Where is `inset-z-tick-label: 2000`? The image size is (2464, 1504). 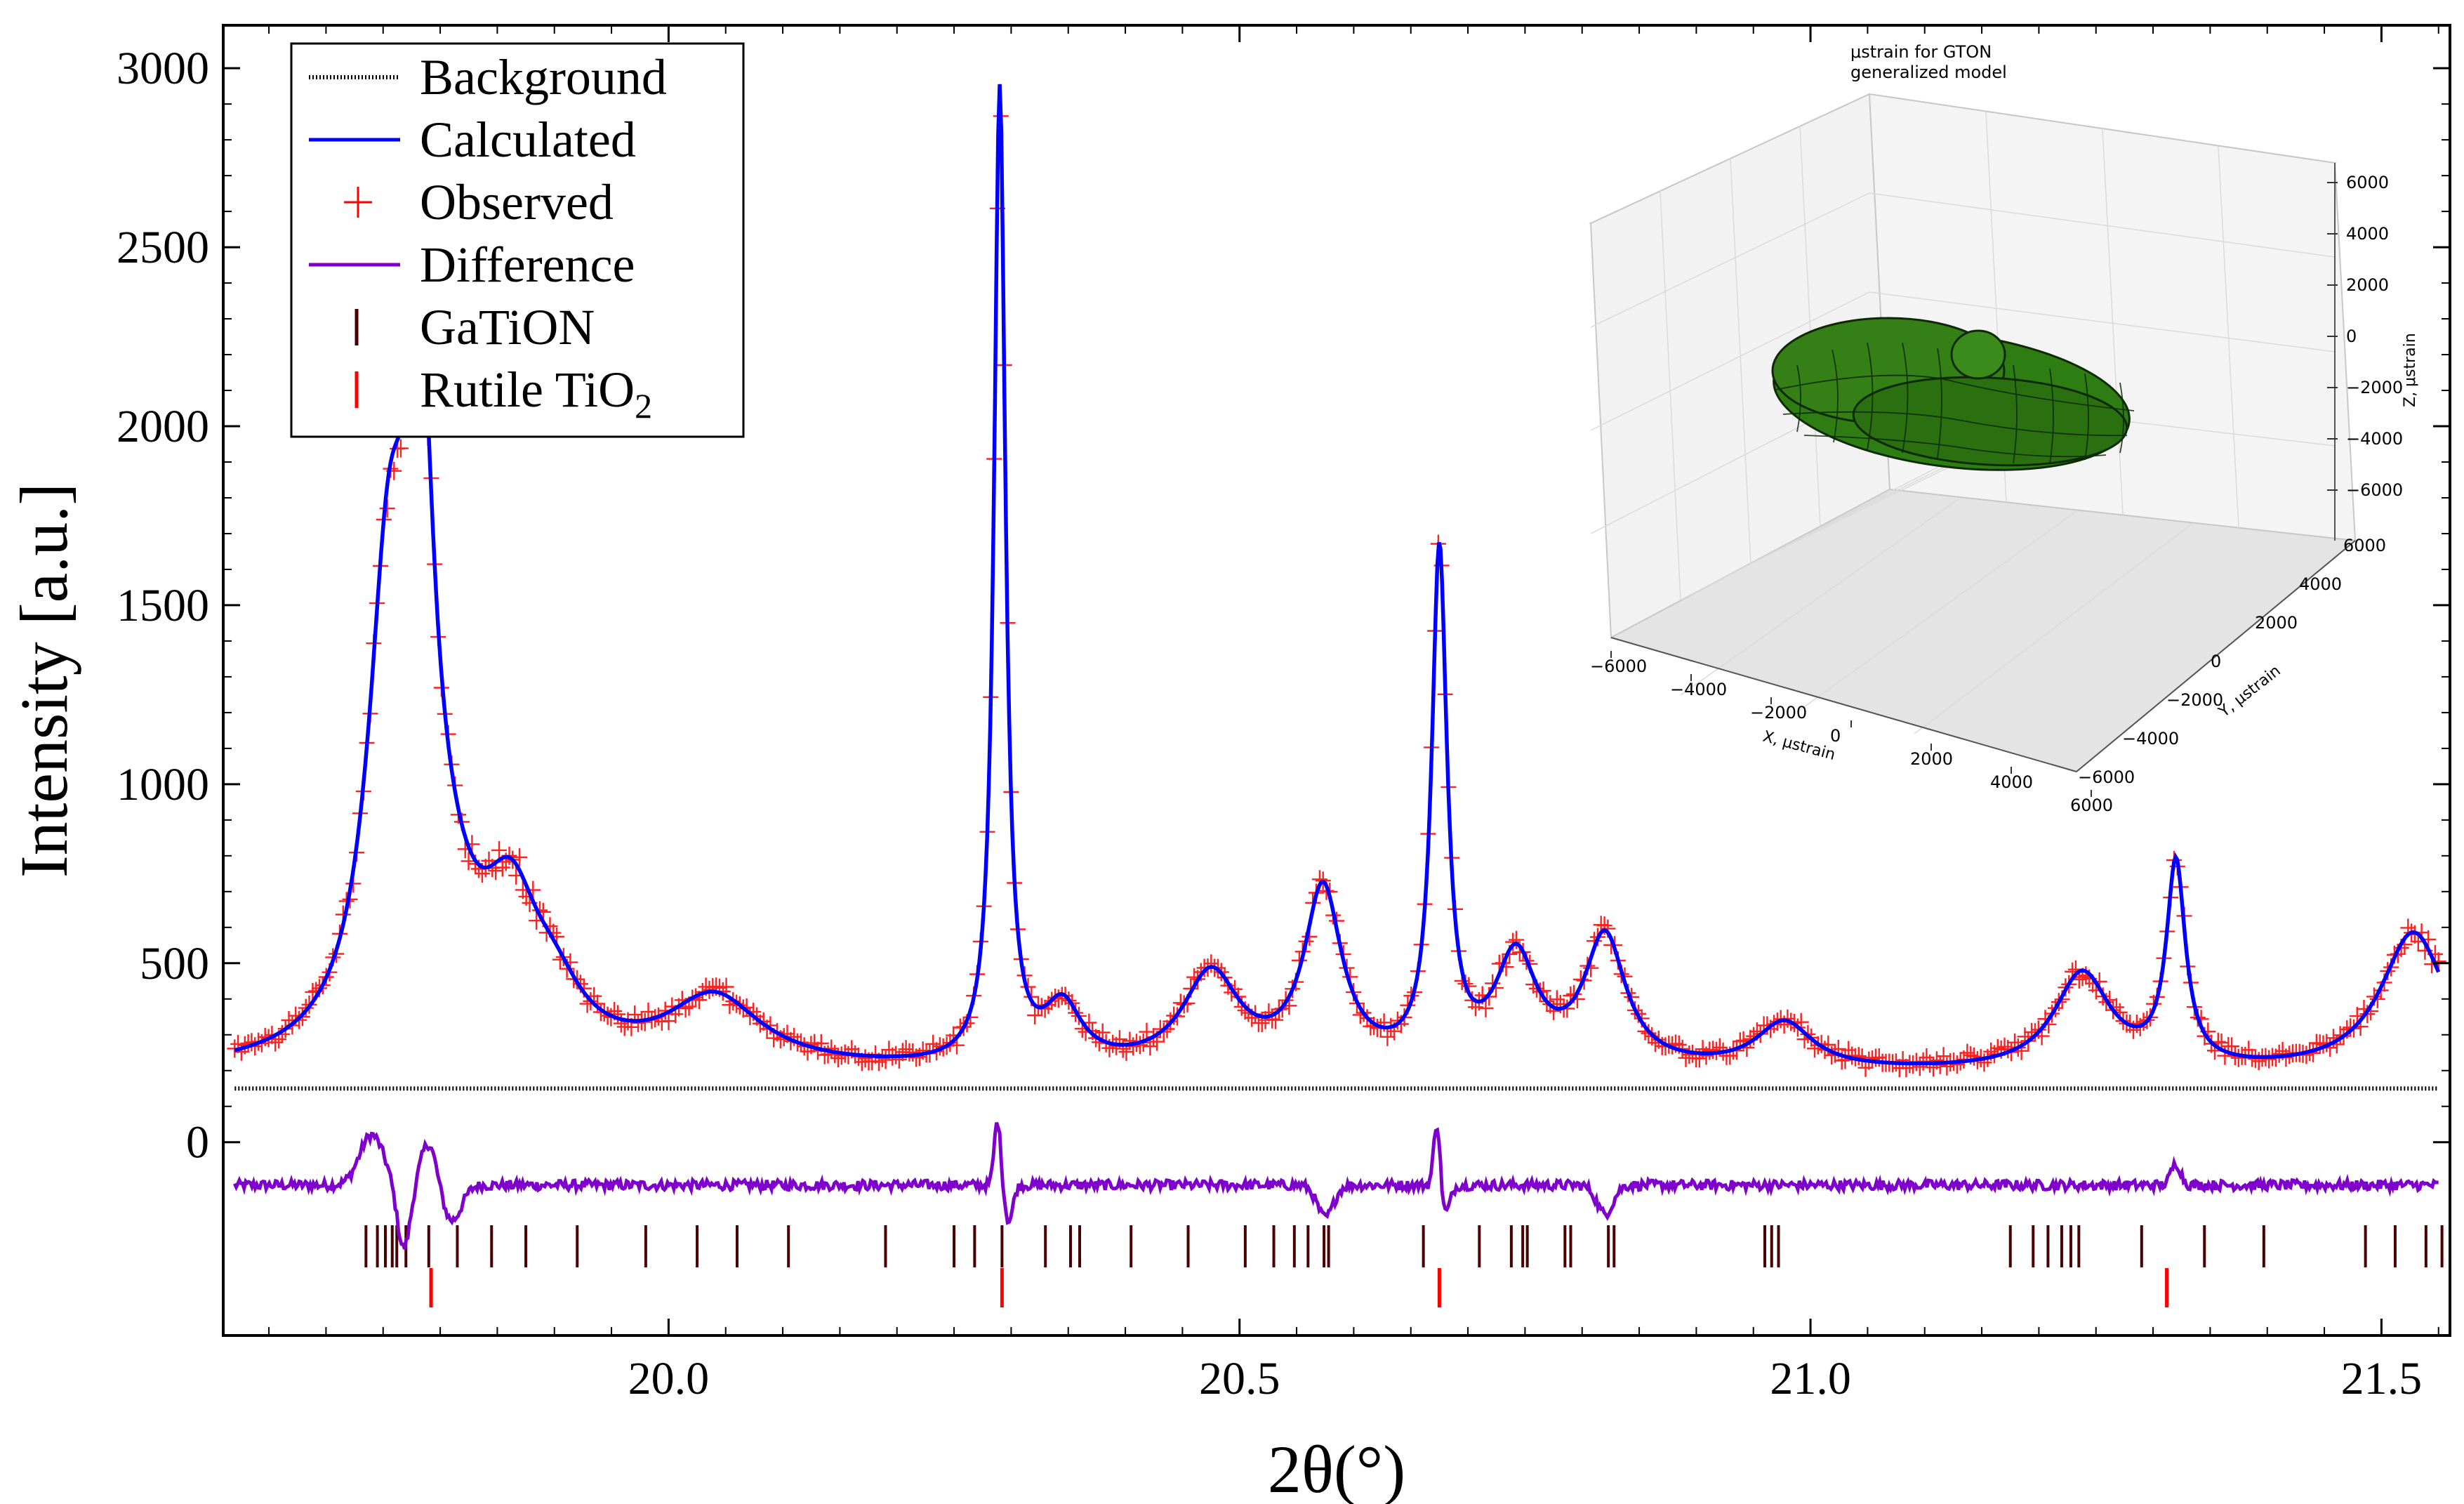
inset-z-tick-label: 2000 is located at coordinates (2367, 285).